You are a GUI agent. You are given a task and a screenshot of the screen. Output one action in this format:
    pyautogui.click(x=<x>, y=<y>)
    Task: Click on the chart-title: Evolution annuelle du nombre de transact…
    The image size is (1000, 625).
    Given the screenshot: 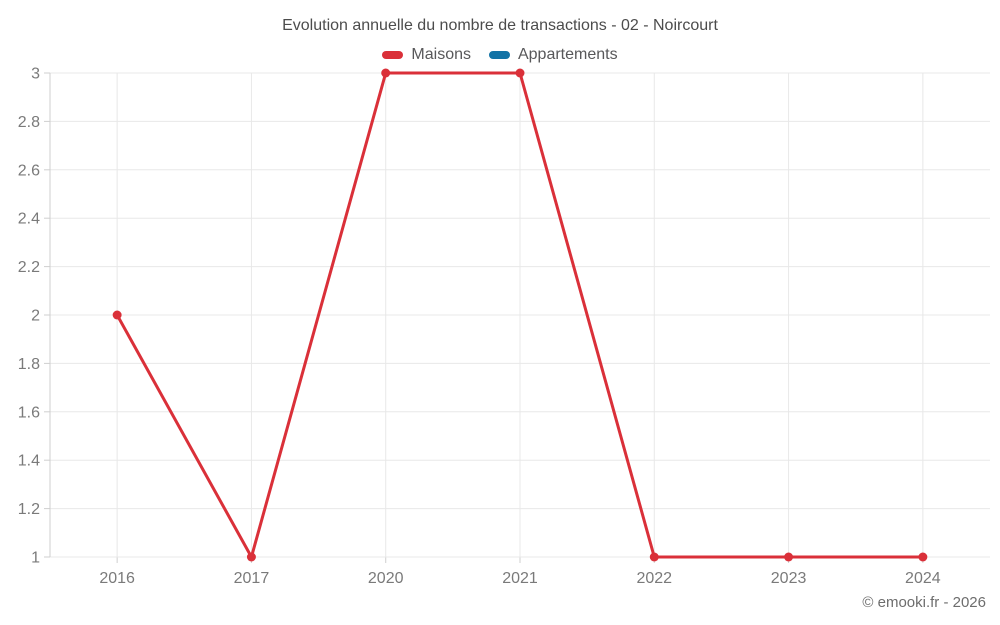 What is the action you would take?
    pyautogui.click(x=500, y=25)
    